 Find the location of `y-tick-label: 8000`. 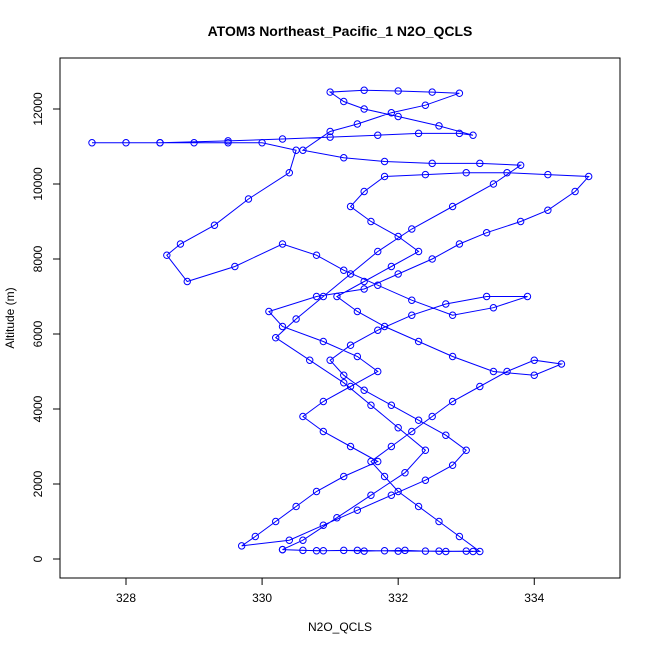

y-tick-label: 8000 is located at coordinates (38, 258).